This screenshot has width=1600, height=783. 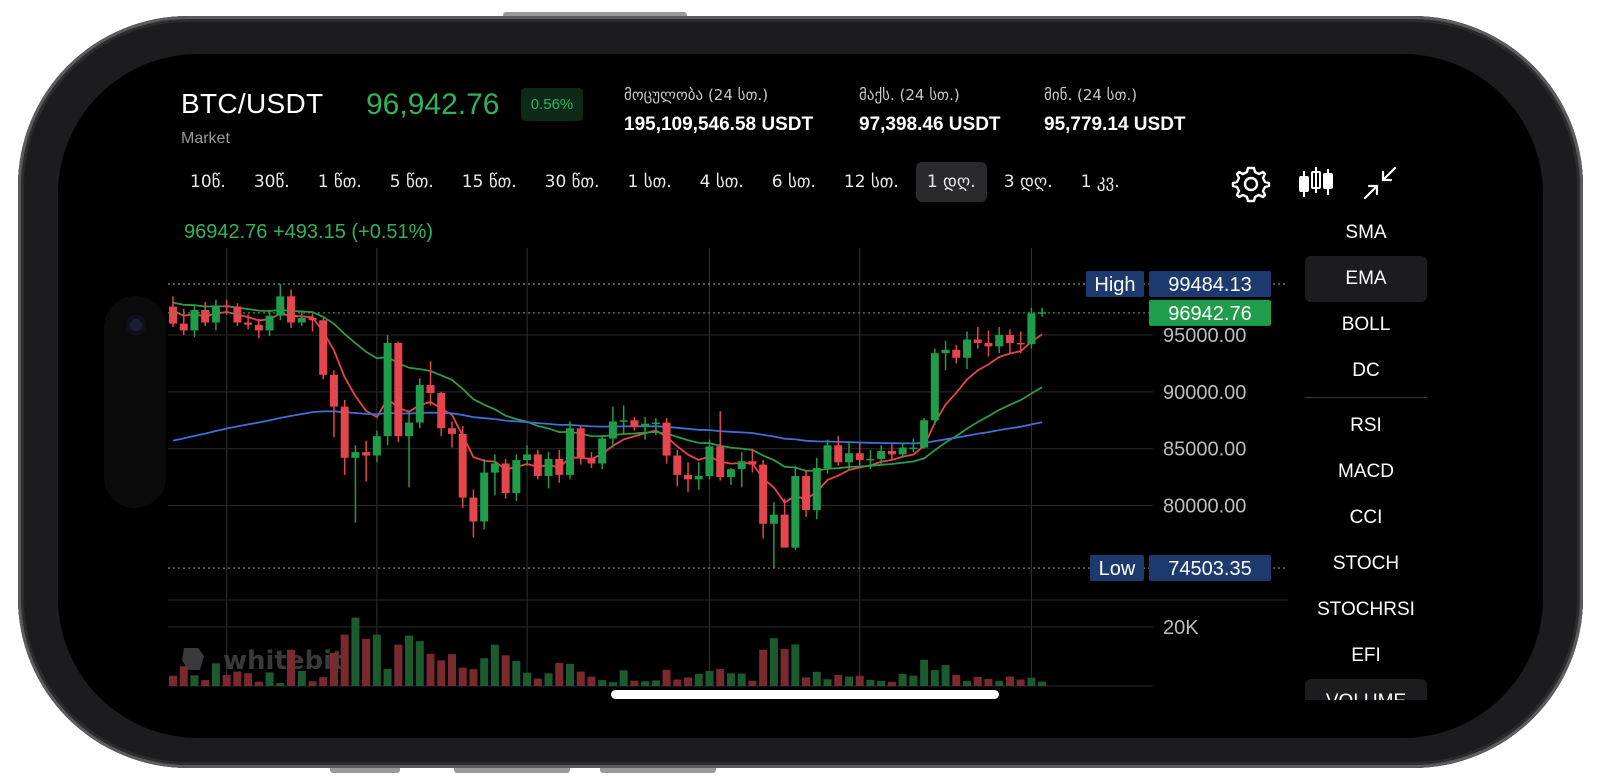 What do you see at coordinates (871, 182) in the screenshot?
I see `timeframe-option: 12 სთ.` at bounding box center [871, 182].